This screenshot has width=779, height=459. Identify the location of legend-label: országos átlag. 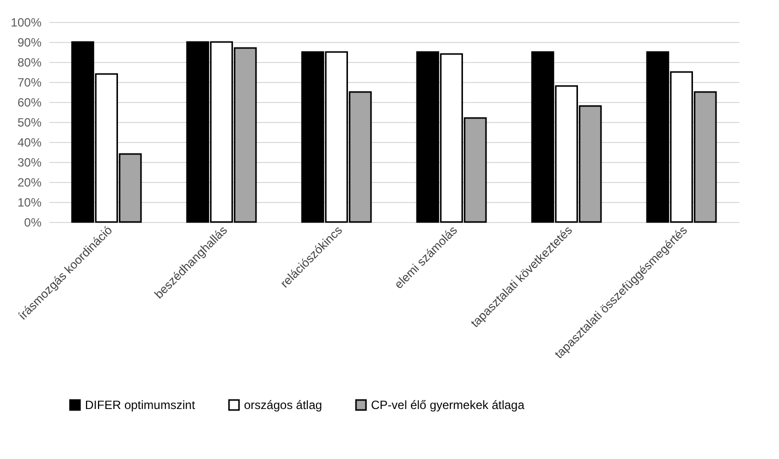
(283, 405).